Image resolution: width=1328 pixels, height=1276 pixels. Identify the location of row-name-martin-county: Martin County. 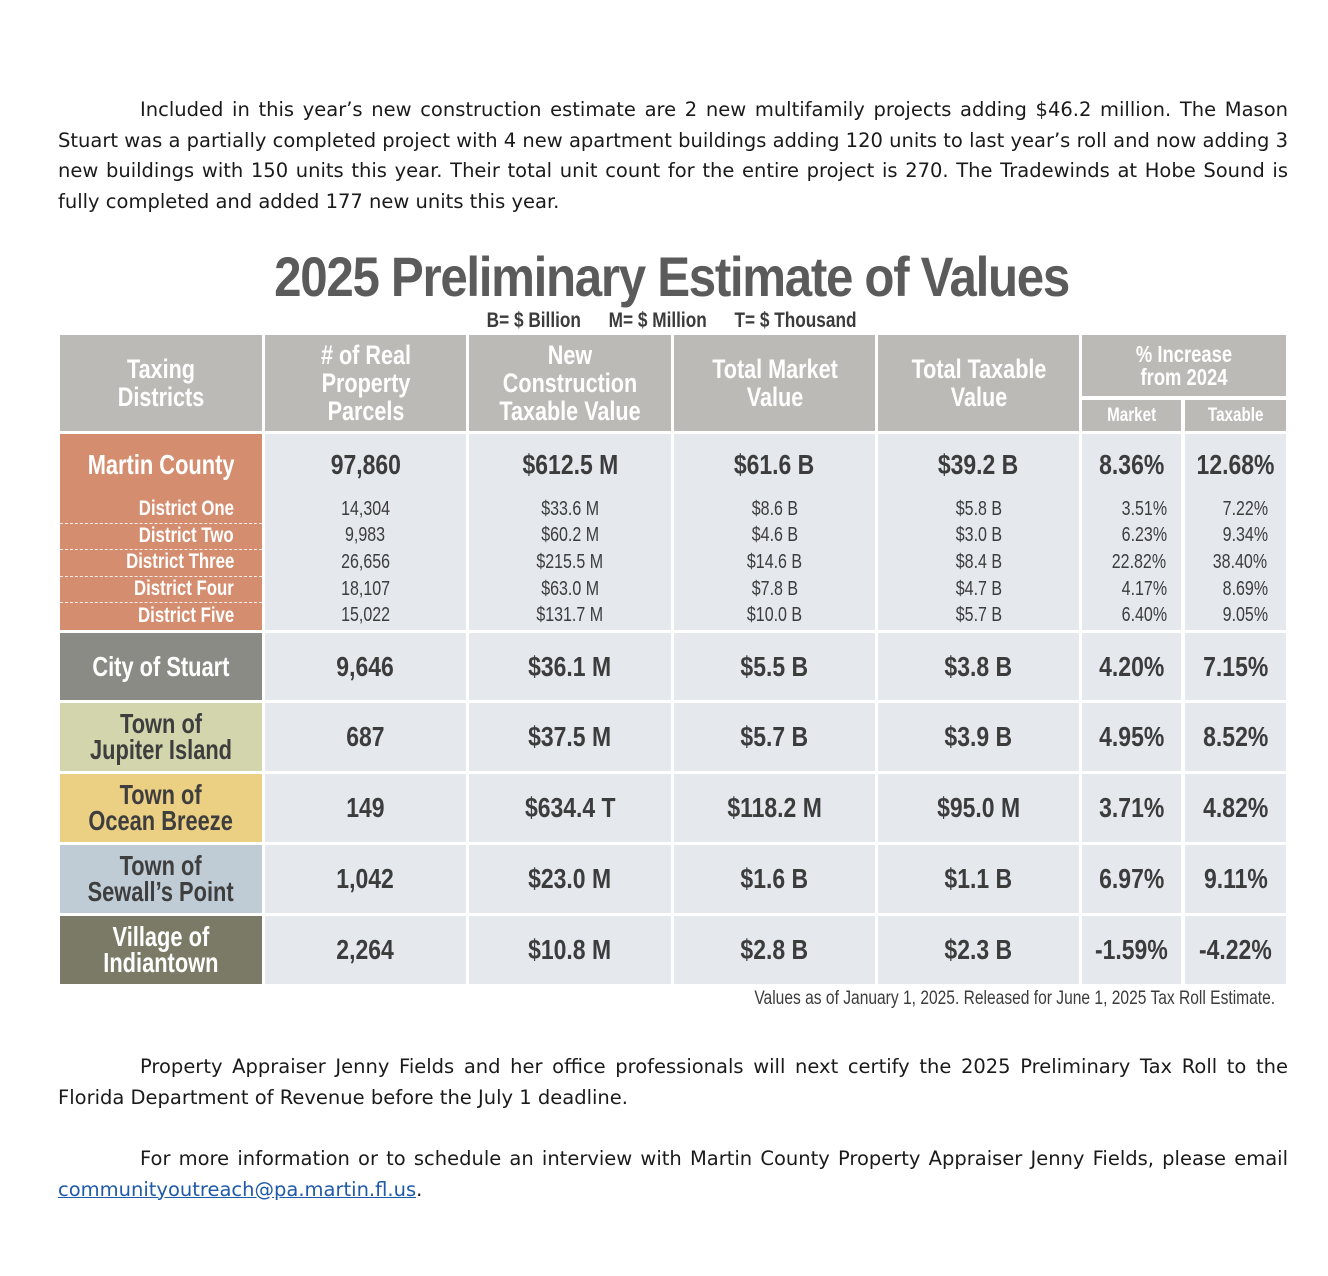
(161, 464).